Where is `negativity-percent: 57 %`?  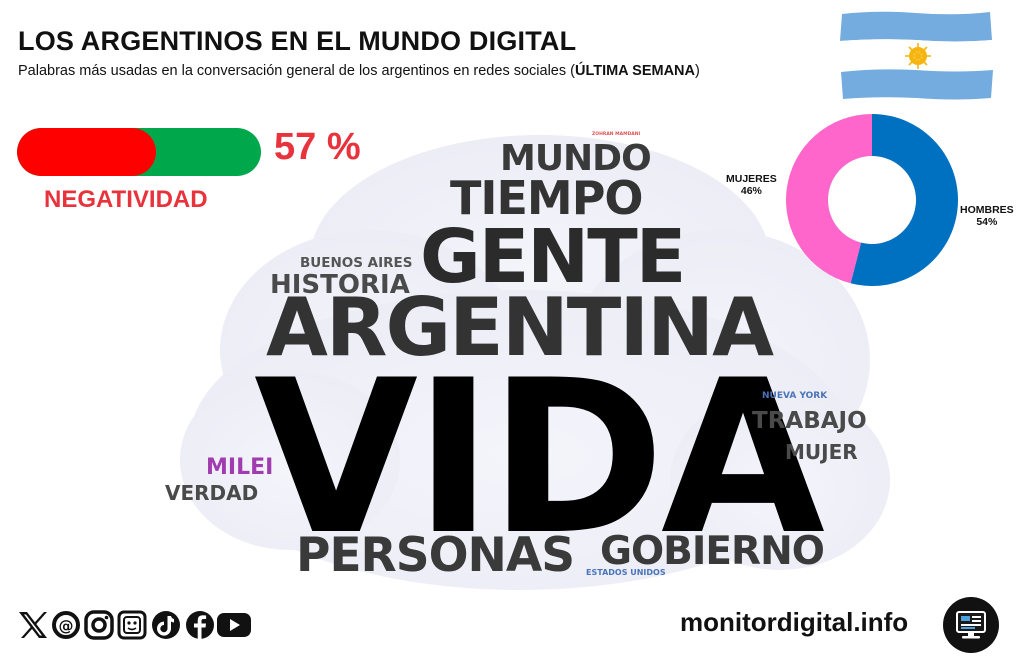 negativity-percent: 57 % is located at coordinates (317, 147).